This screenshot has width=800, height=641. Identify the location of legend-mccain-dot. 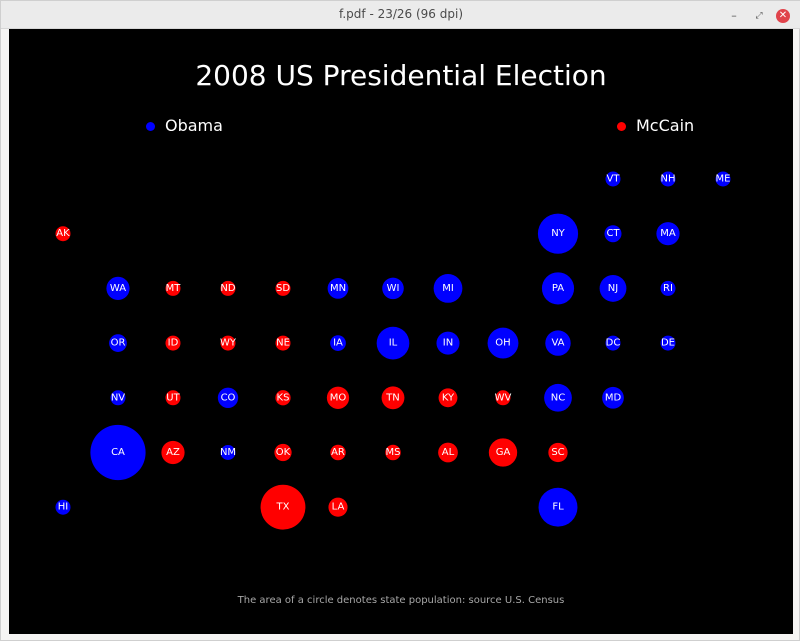
(621, 126).